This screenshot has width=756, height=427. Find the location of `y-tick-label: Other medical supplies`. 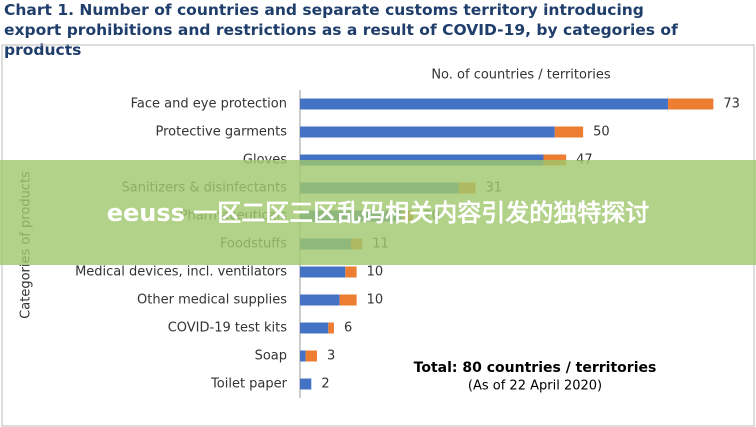

y-tick-label: Other medical supplies is located at coordinates (212, 300).